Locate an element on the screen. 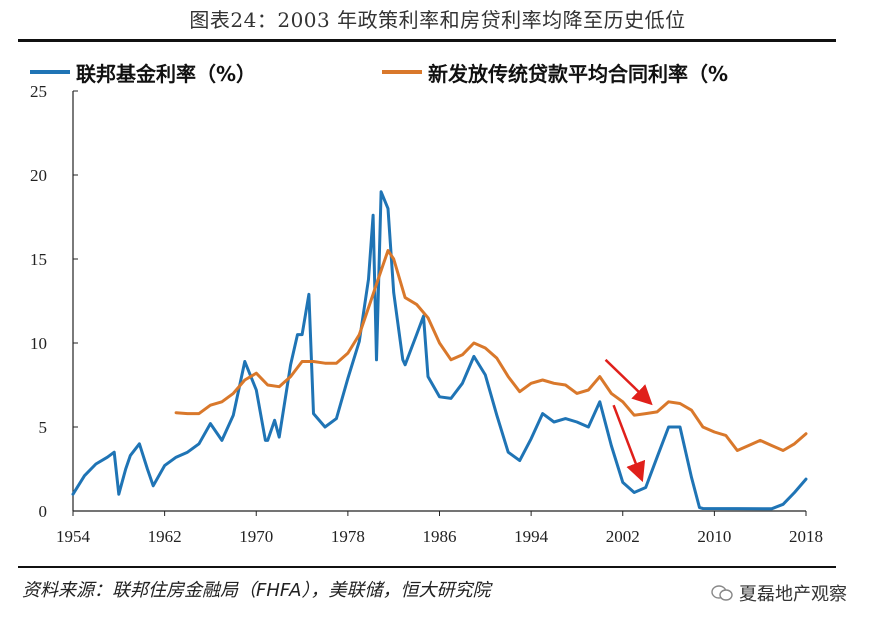 The height and width of the screenshot is (622, 875). y-tick-label: 10 is located at coordinates (38, 343).